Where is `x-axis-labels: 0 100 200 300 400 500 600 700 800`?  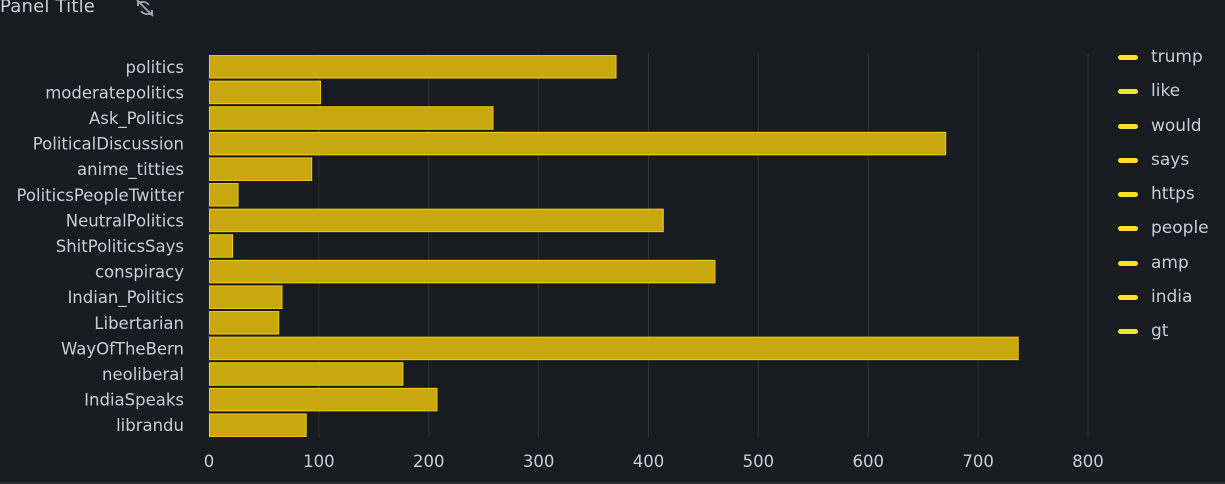 x-axis-labels: 0 100 200 300 400 500 600 700 800 is located at coordinates (654, 461).